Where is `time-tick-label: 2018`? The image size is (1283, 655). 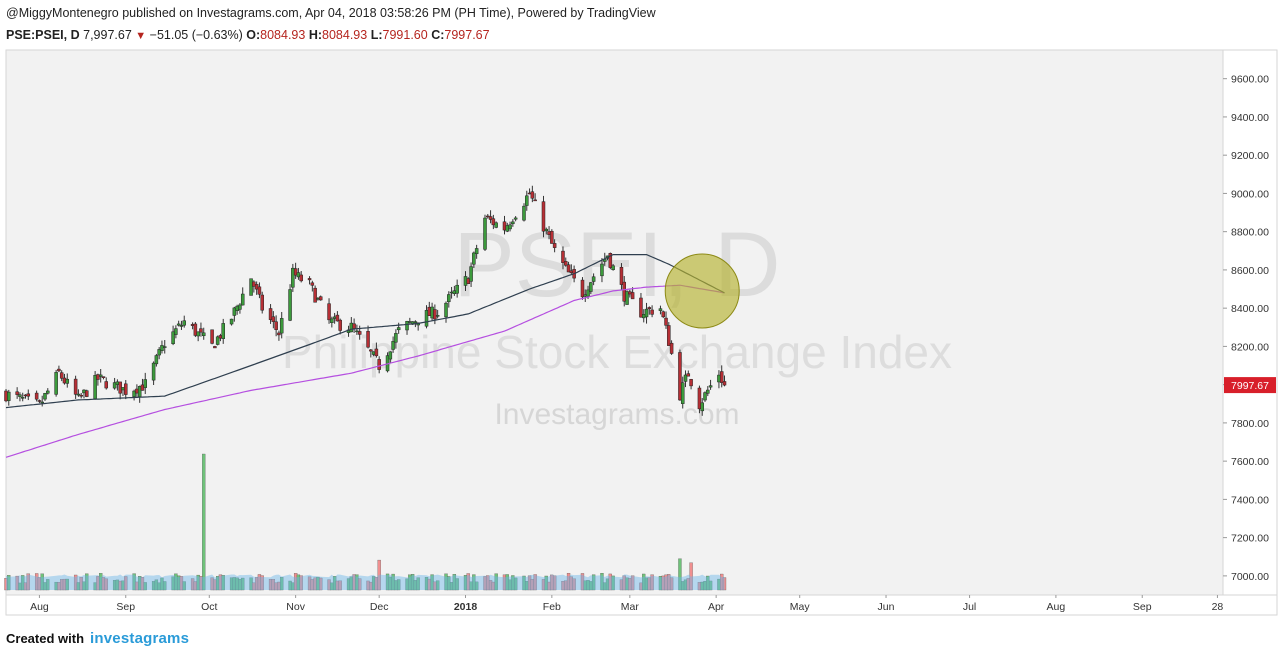 time-tick-label: 2018 is located at coordinates (466, 607).